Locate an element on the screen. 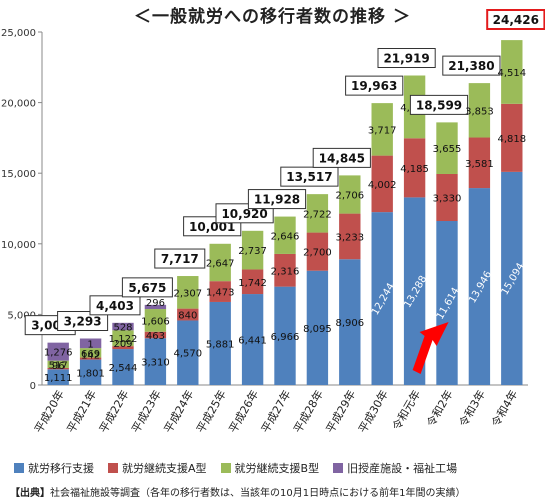 This screenshot has height=502, width=545. data-label: 463 is located at coordinates (155, 336).